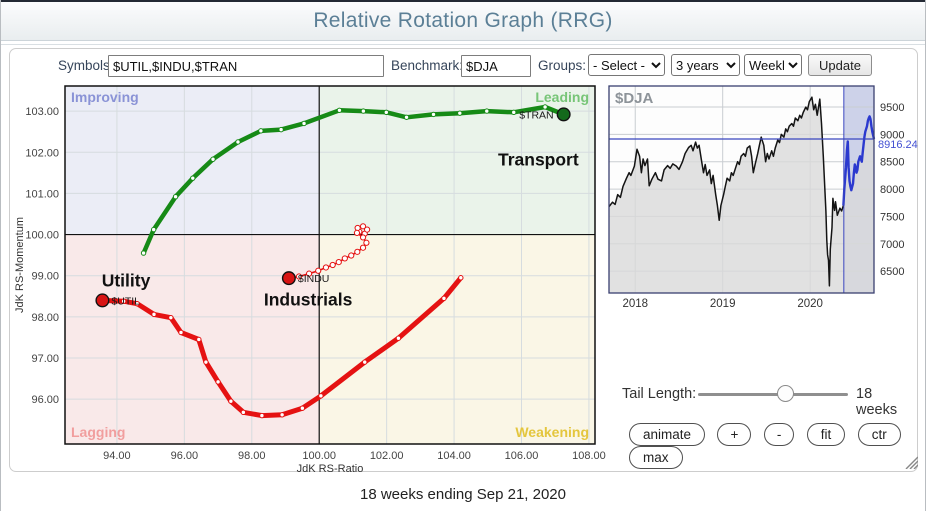  Describe the element at coordinates (552, 432) in the screenshot. I see `quadrant-label-weakening: Weakening` at that location.